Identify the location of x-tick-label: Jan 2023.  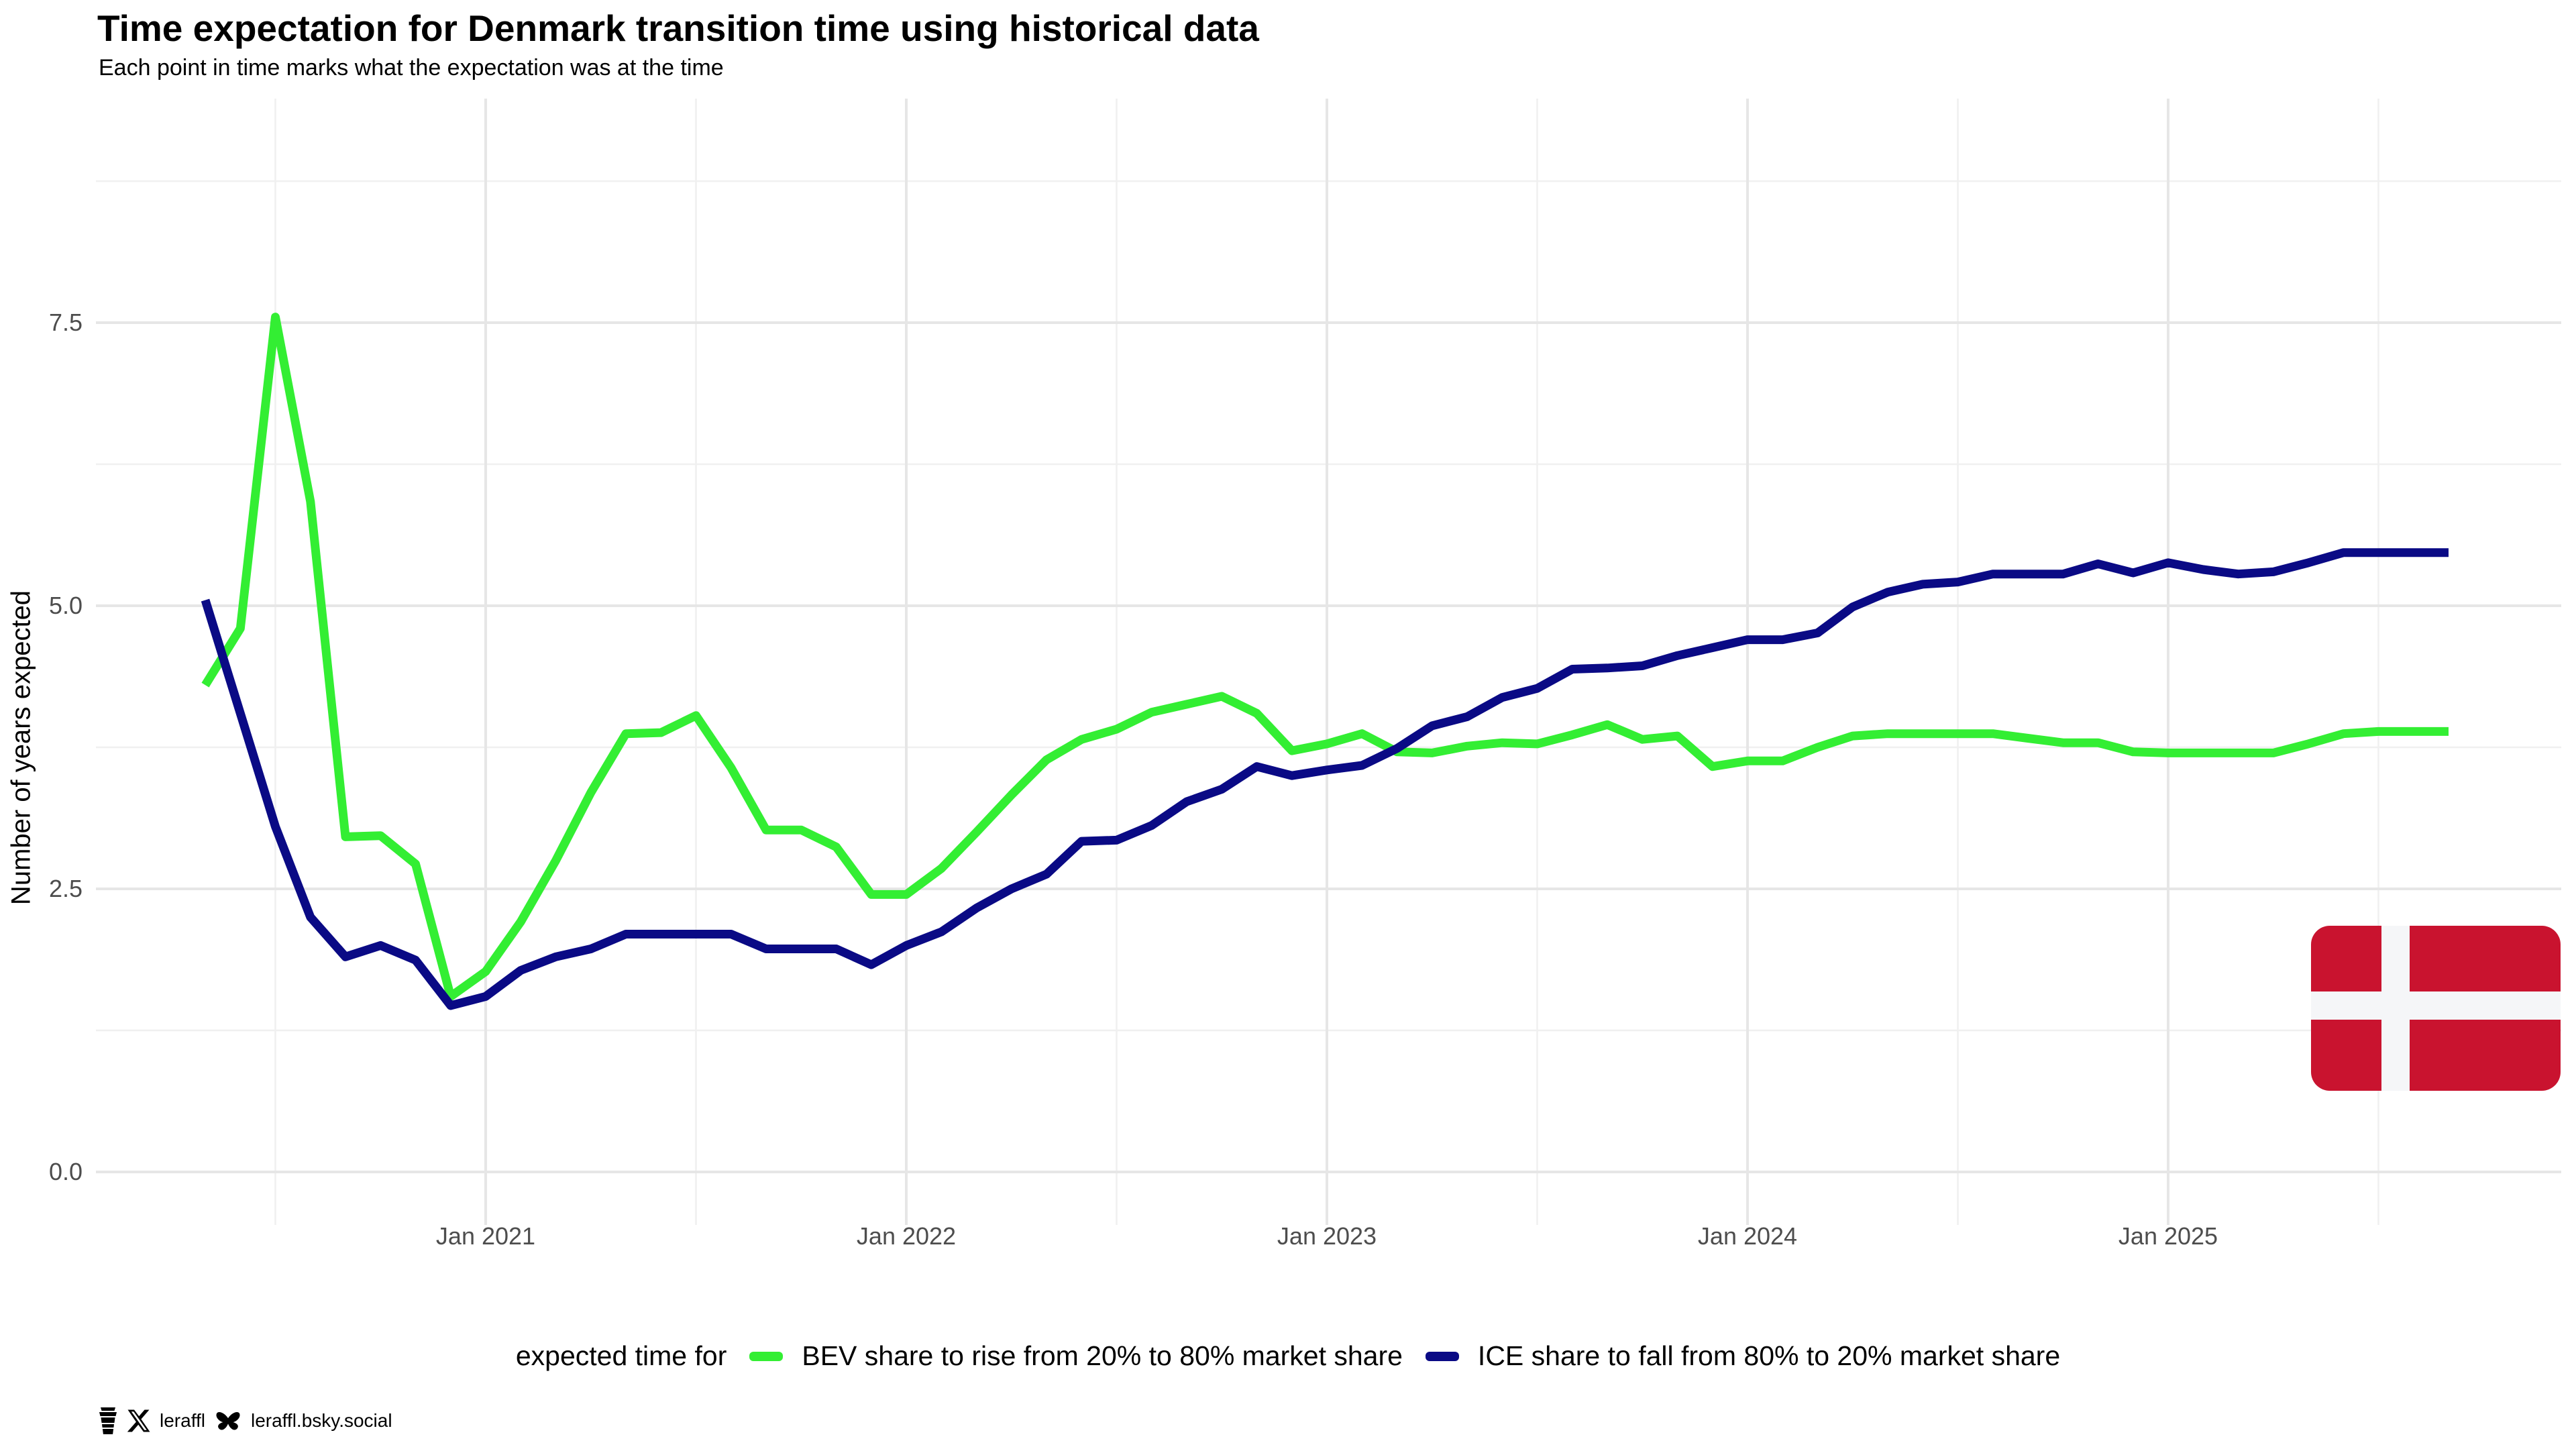
(1327, 1236).